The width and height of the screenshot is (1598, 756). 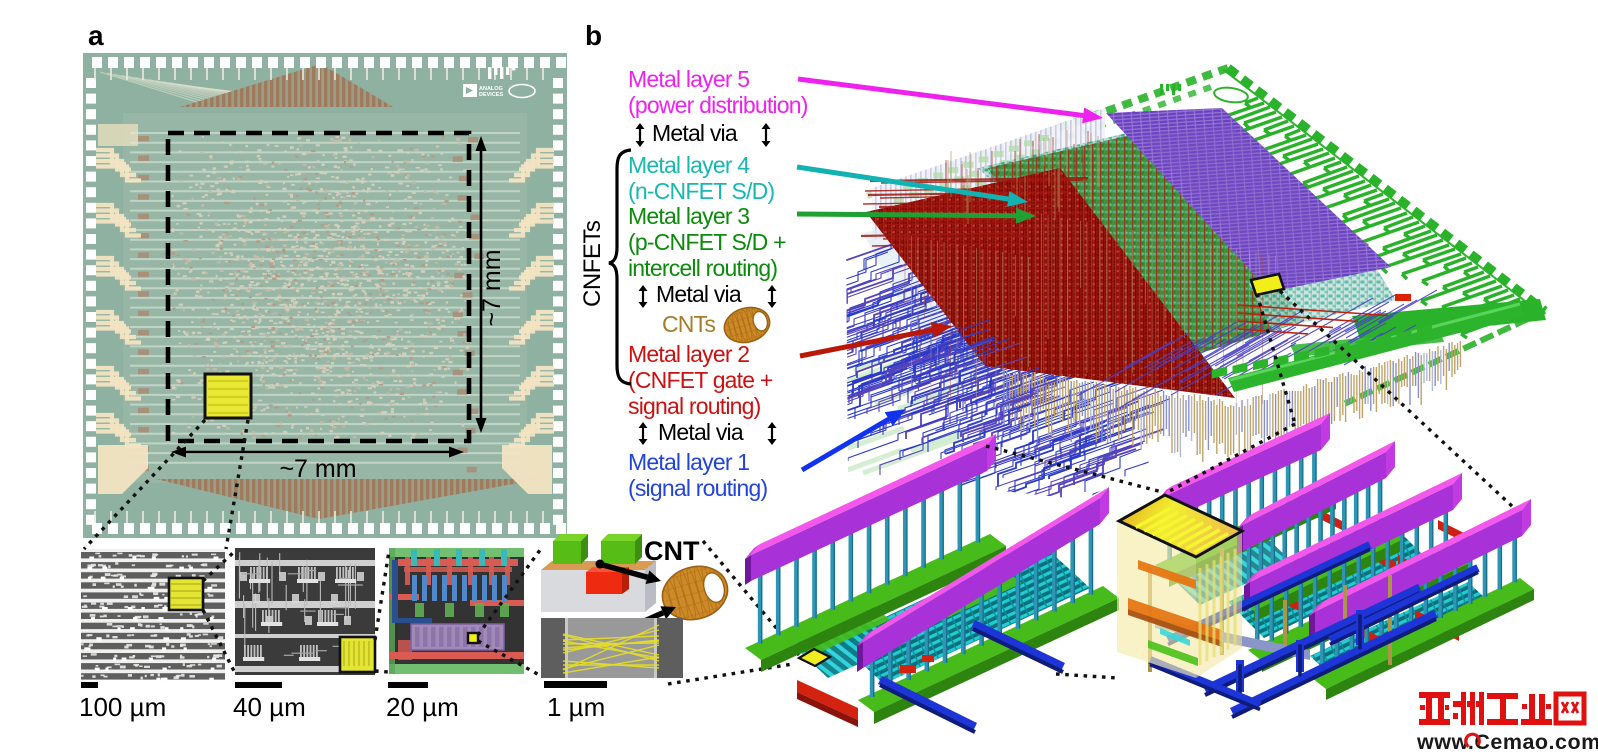 I want to click on svg-text: intercell routing), so click(x=702, y=268).